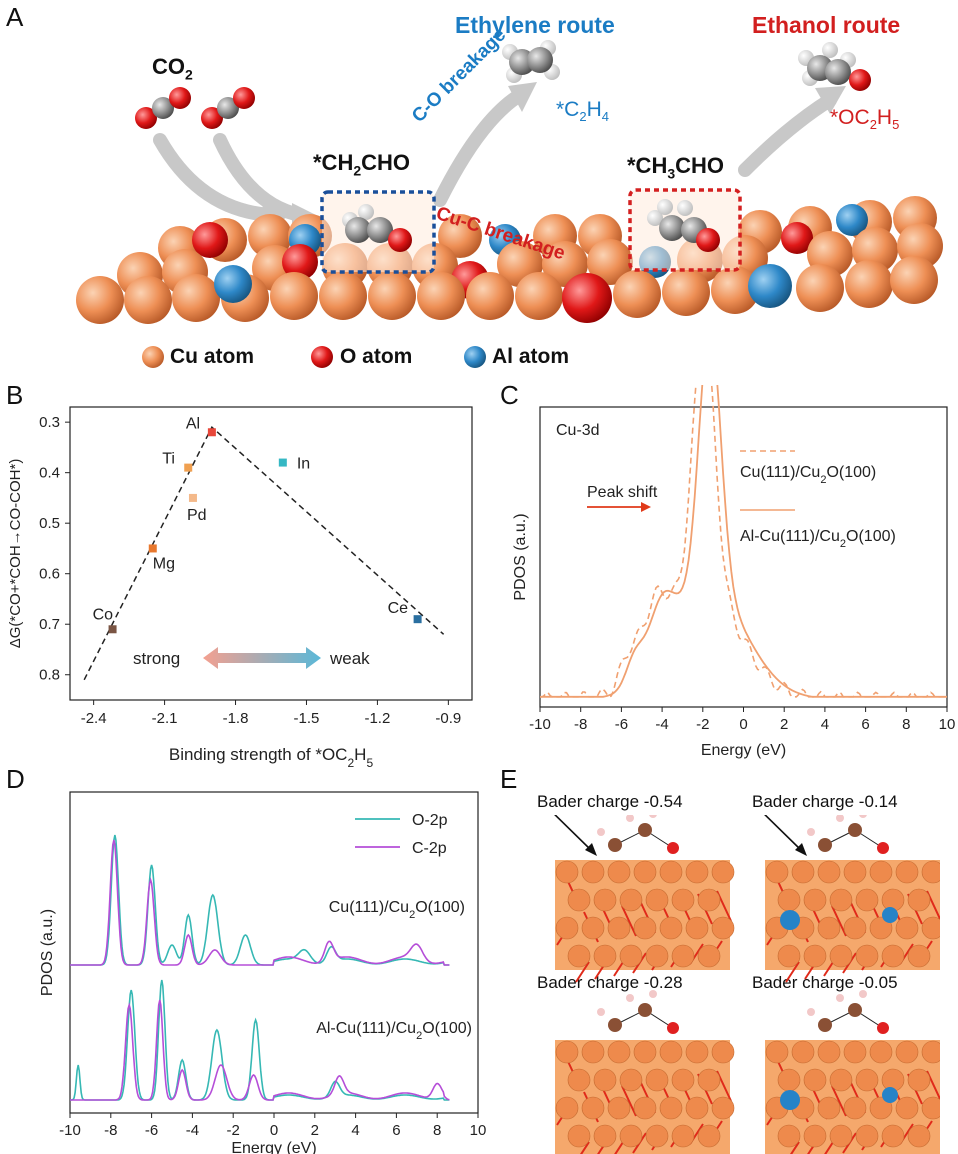 This screenshot has width=958, height=1154. Describe the element at coordinates (676, 167) in the screenshot. I see `ch3cho-label: *CH3CHO` at that location.